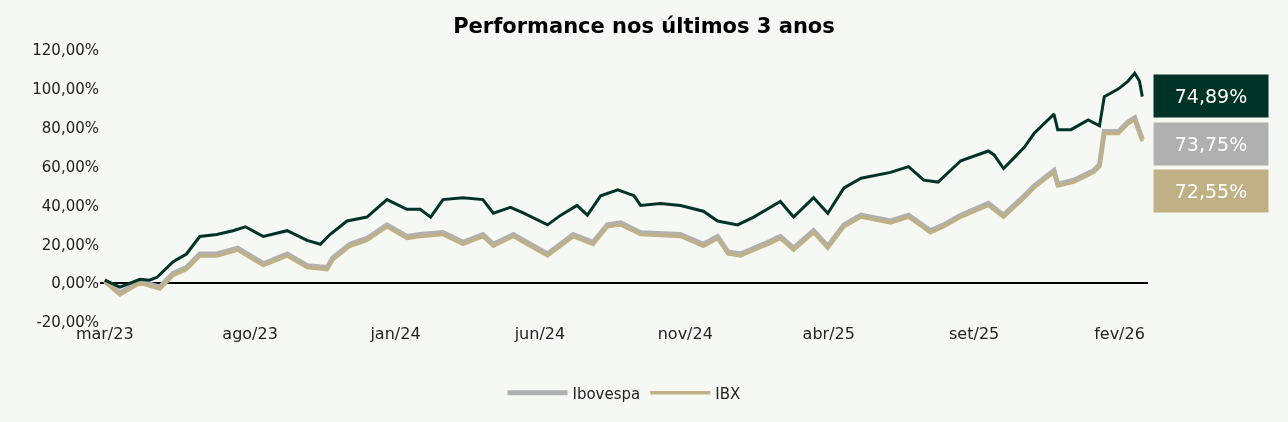  What do you see at coordinates (685, 333) in the screenshot?
I see `x-tick-label: nov/24` at bounding box center [685, 333].